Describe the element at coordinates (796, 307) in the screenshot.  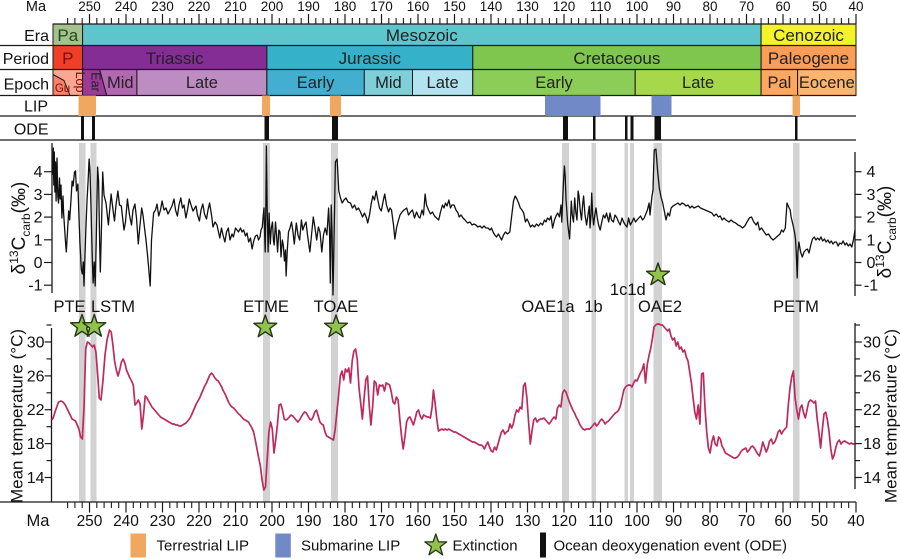
I see `svg-text: PETM` at that location.